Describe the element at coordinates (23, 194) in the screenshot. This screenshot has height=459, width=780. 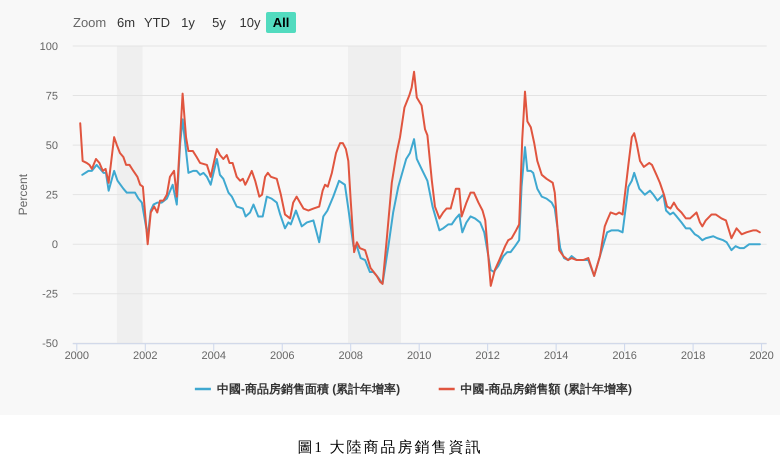
I see `y-axis-title: Percent` at that location.